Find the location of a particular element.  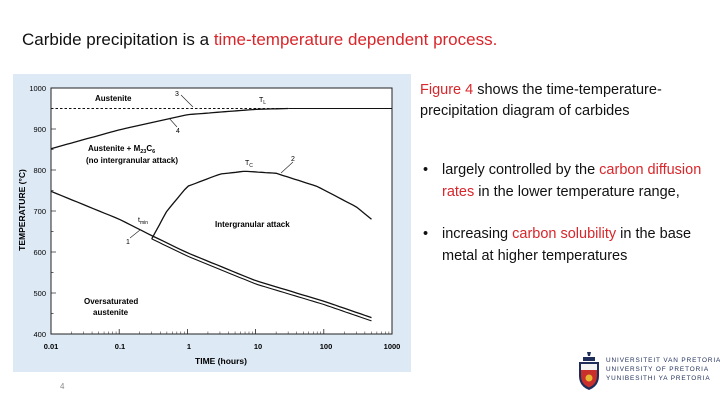

y-tick-label: 500 is located at coordinates (39, 293).